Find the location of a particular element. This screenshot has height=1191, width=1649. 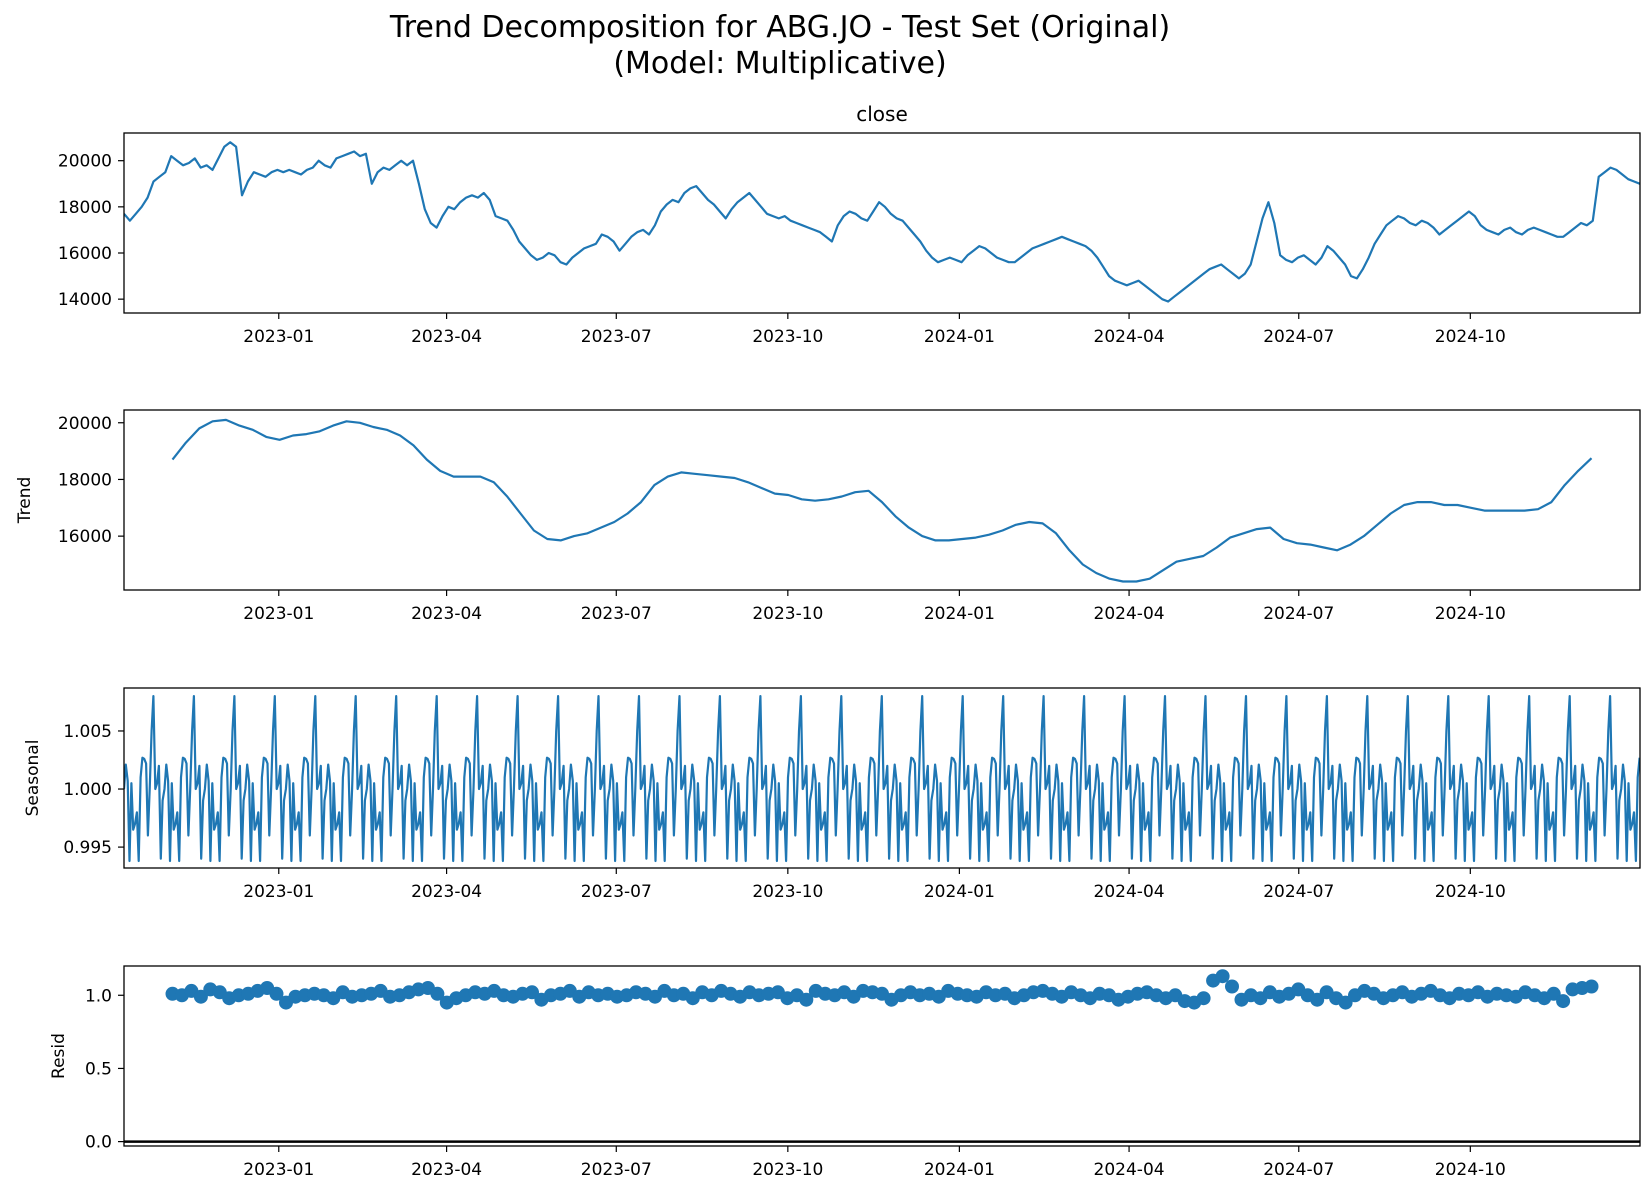

y-tick-label: 0.0 is located at coordinates (98, 1143).